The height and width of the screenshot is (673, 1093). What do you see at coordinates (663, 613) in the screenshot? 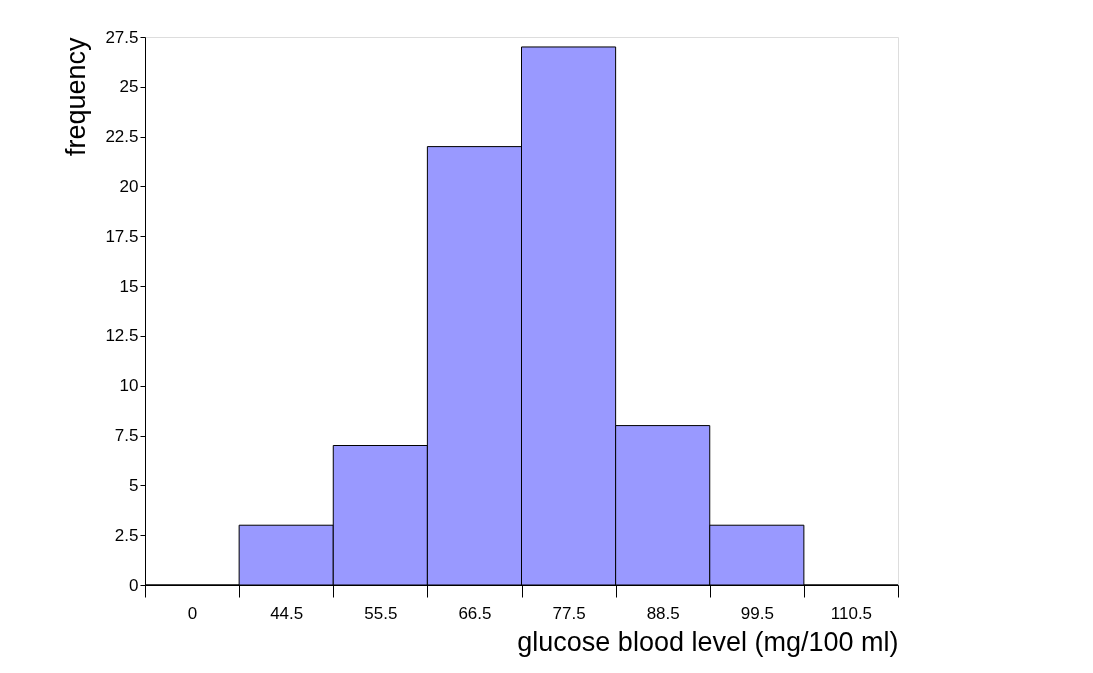
I see `x-tick-label: 88.5` at bounding box center [663, 613].